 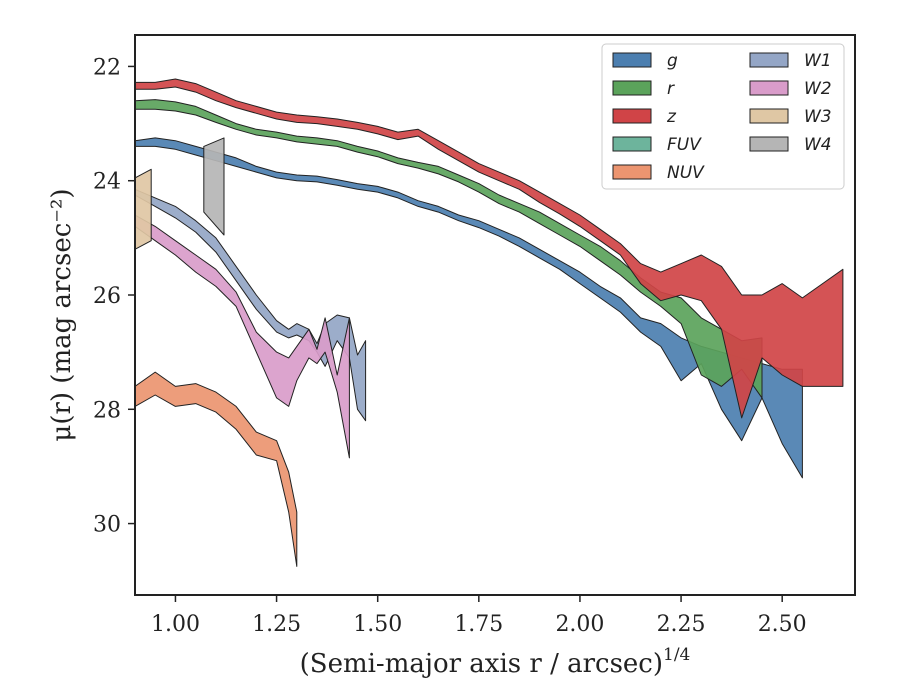 I want to click on y-tick-label: 22, so click(x=107, y=67).